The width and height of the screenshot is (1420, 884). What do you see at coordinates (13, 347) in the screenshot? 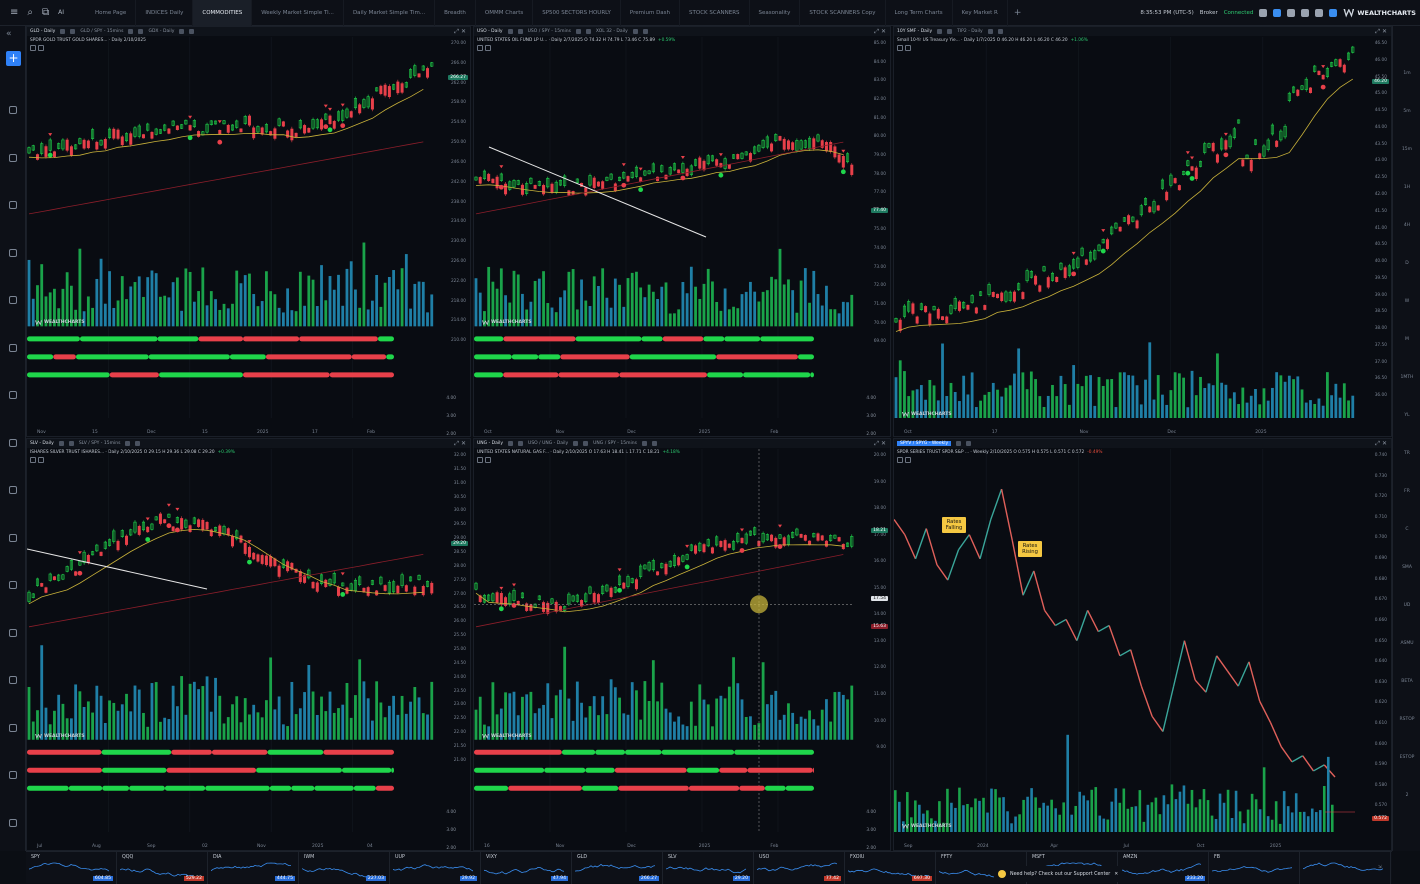
I see `eraser-icon` at bounding box center [13, 347].